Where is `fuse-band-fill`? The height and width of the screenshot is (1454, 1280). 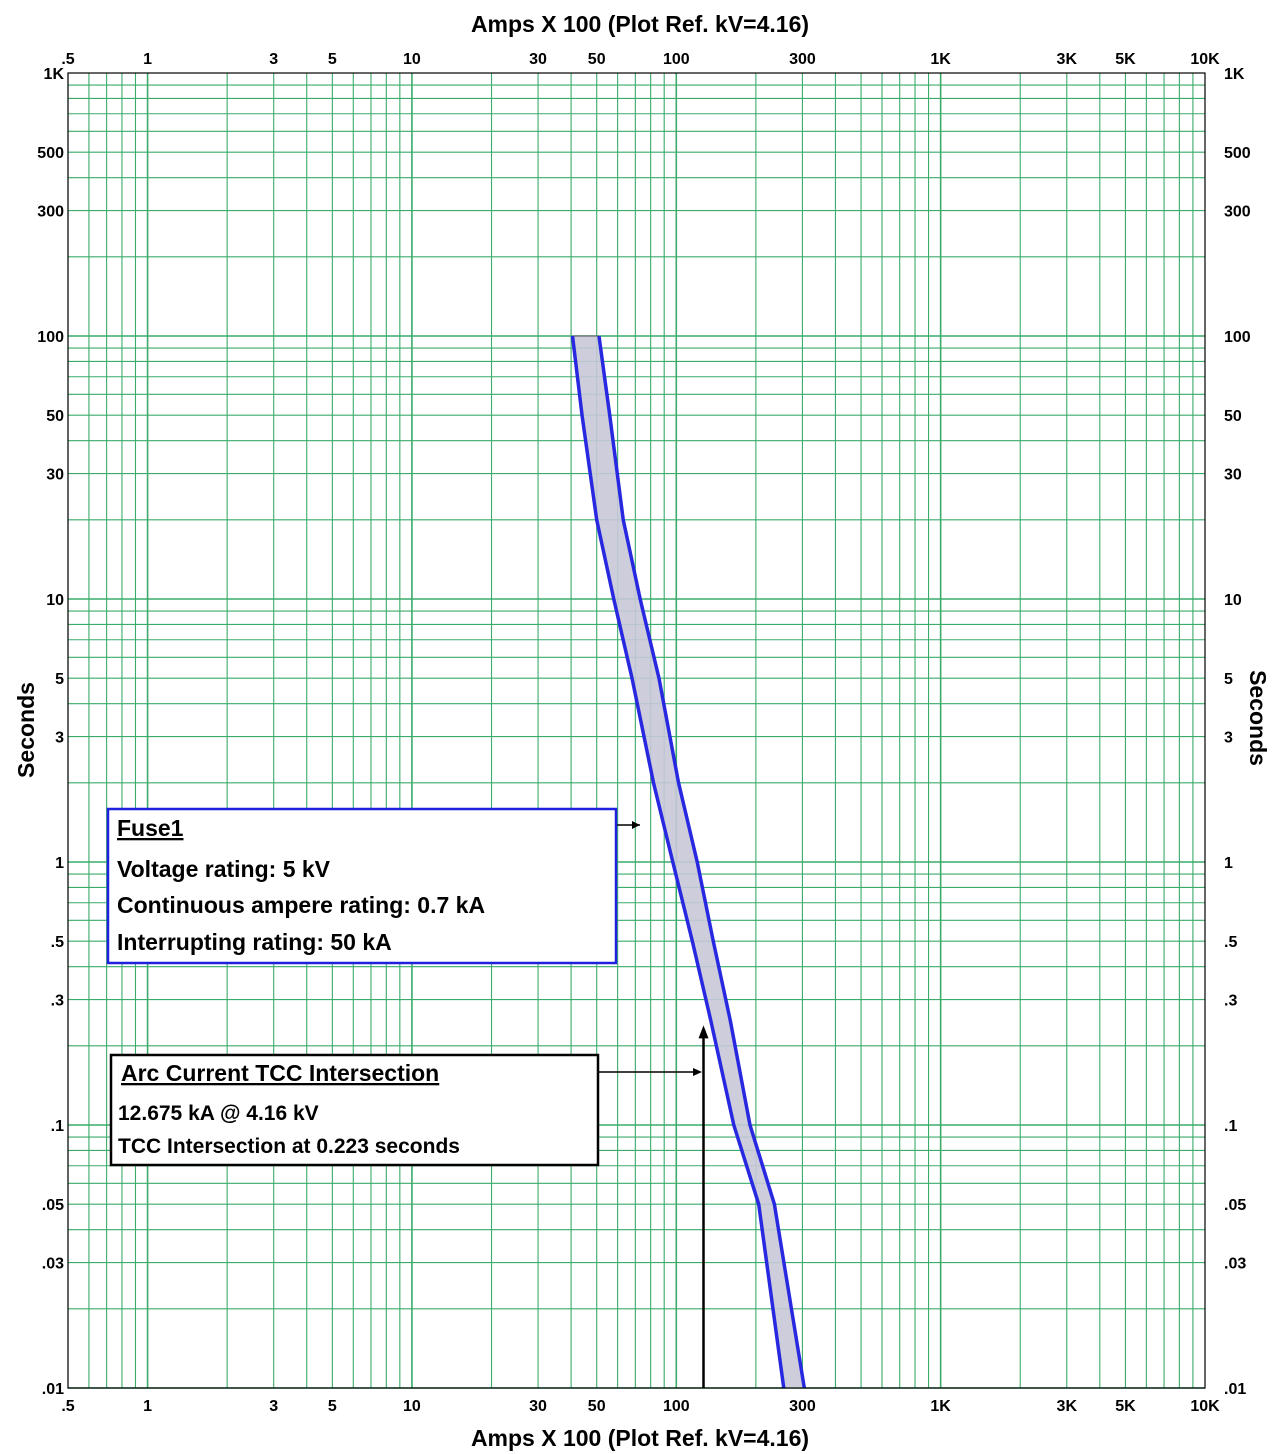 fuse-band-fill is located at coordinates (688, 862).